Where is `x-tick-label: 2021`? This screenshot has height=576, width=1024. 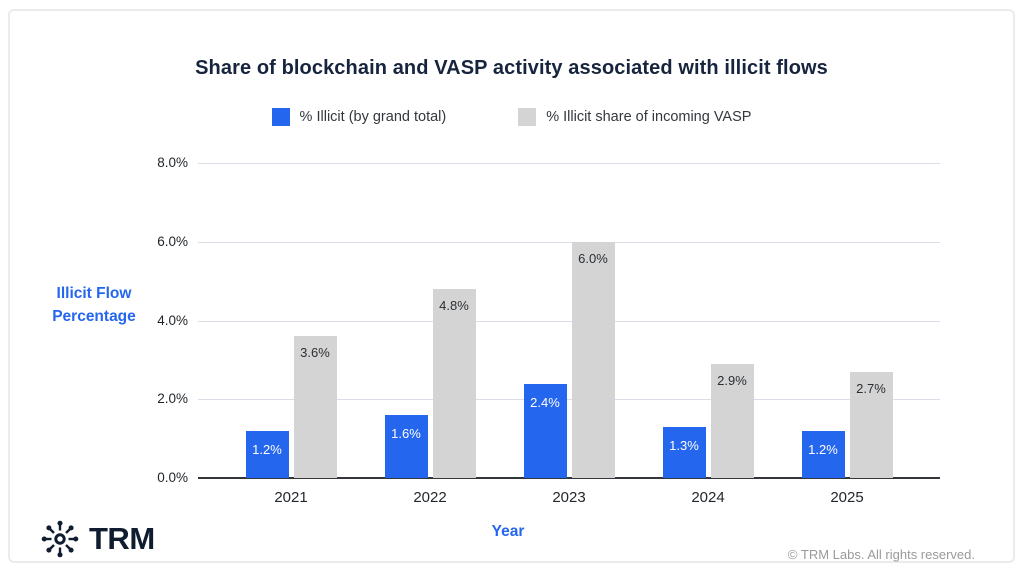 x-tick-label: 2021 is located at coordinates (291, 497).